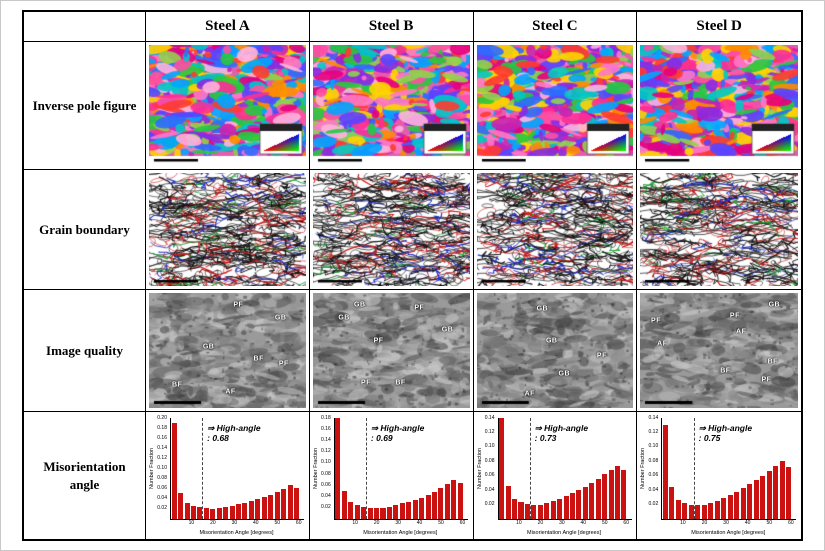  What do you see at coordinates (85, 351) in the screenshot?
I see `row-label-image-quality: Image quality` at bounding box center [85, 351].